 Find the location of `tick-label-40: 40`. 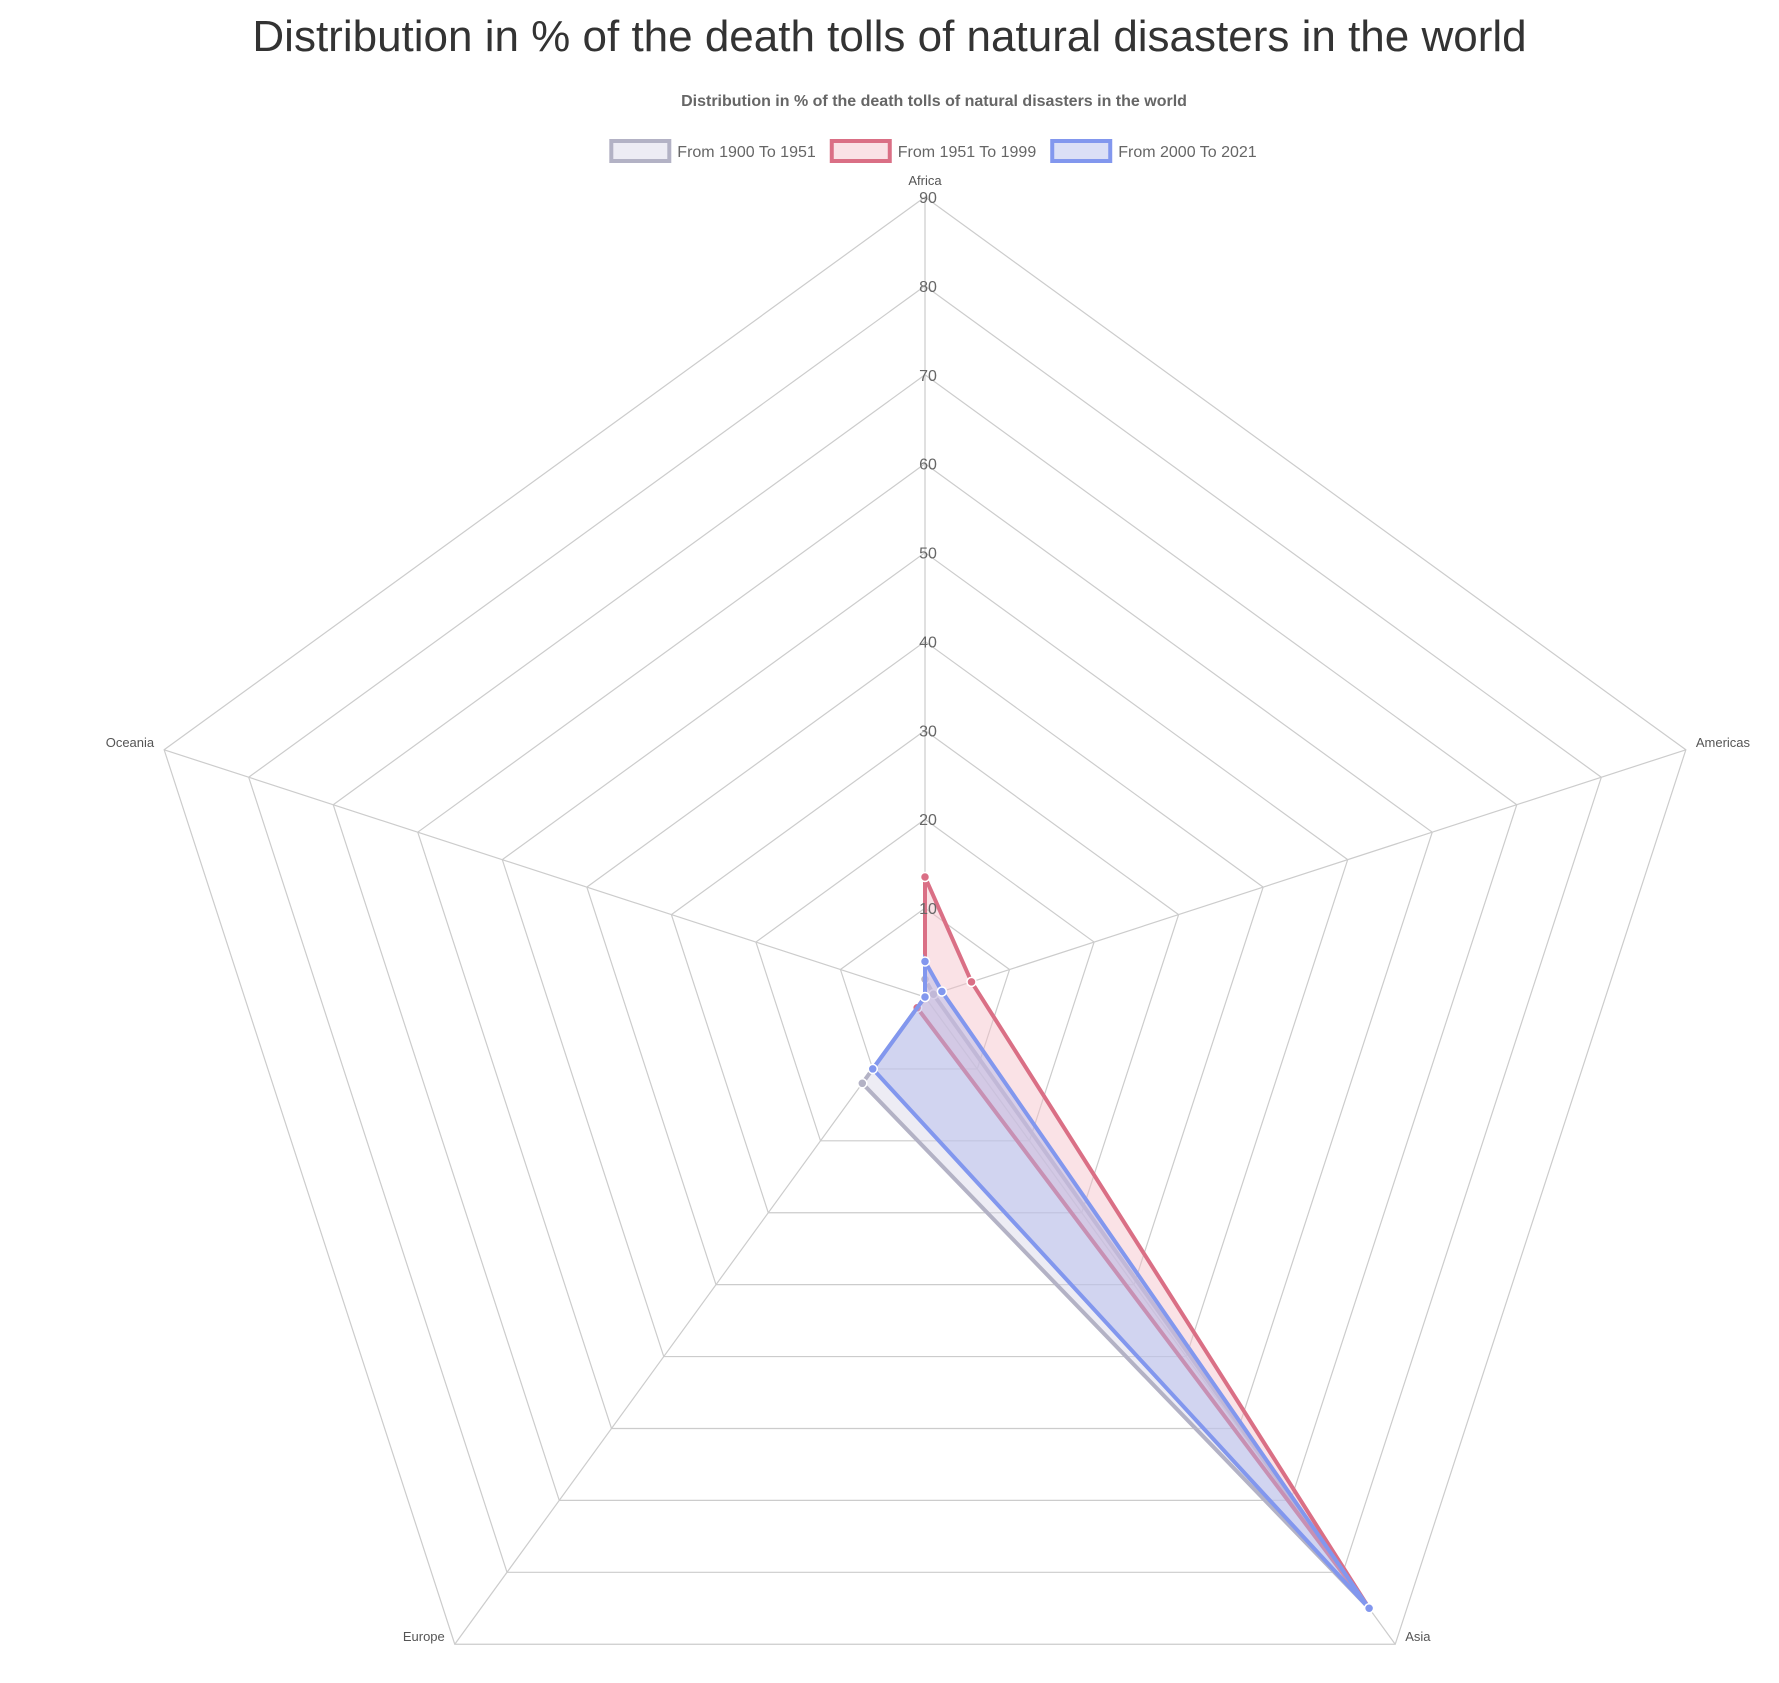

tick-label-40: 40 is located at coordinates (928, 642).